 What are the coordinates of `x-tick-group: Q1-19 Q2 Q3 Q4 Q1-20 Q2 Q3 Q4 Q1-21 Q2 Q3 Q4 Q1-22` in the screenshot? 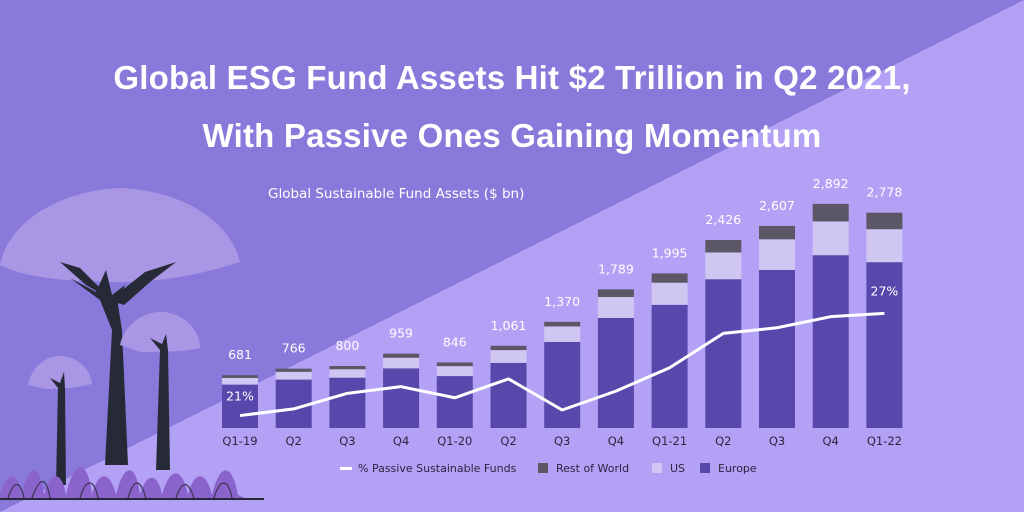 It's located at (562, 441).